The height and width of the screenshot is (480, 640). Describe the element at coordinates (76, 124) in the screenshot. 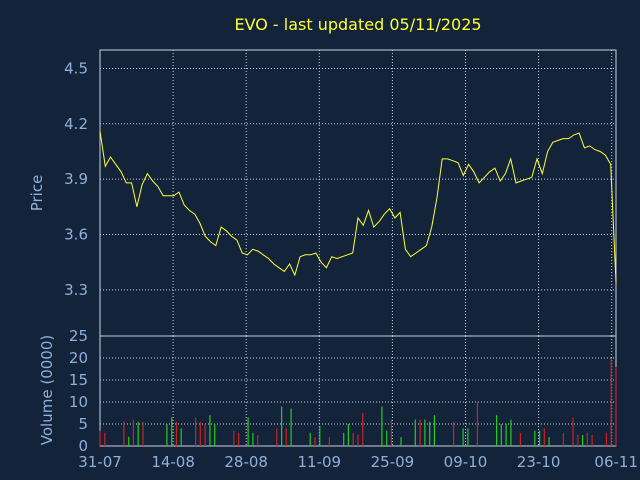

I see `price-y-tick: 4.2` at that location.